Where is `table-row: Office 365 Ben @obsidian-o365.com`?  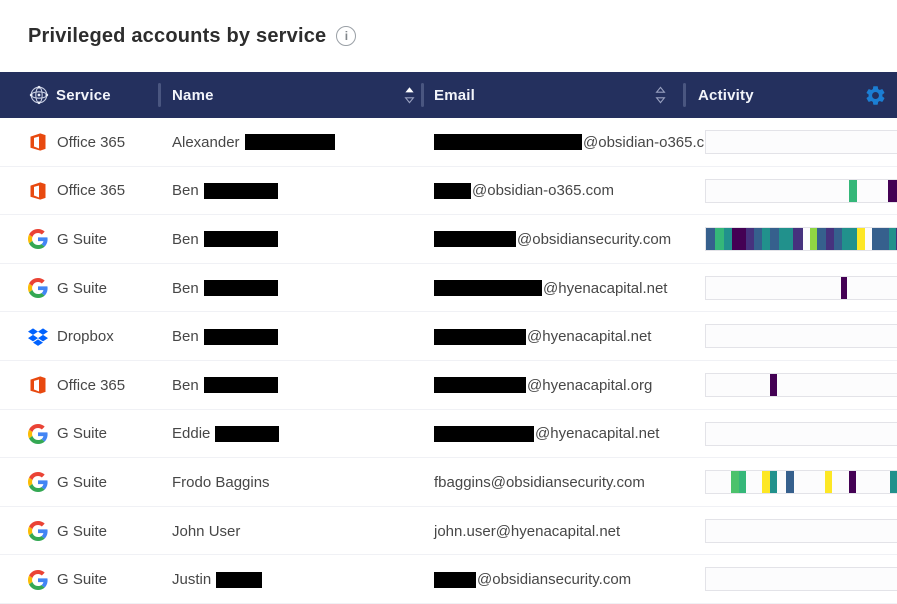
table-row: Office 365 Ben @obsidian-o365.com is located at coordinates (448, 191).